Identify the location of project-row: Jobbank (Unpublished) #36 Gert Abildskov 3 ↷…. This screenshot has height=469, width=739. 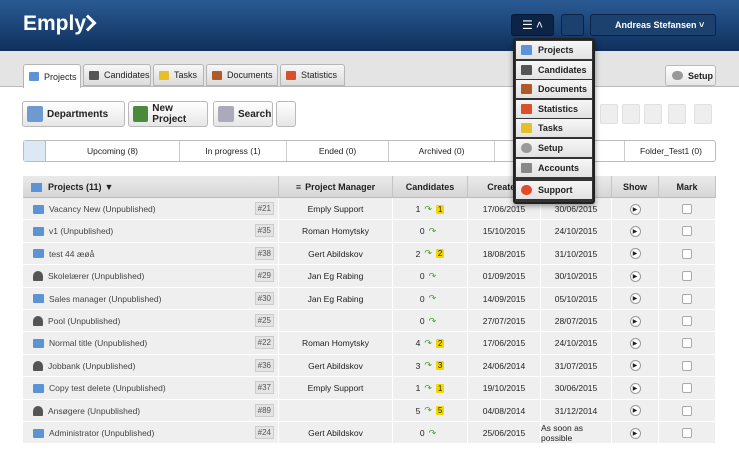
(369, 366).